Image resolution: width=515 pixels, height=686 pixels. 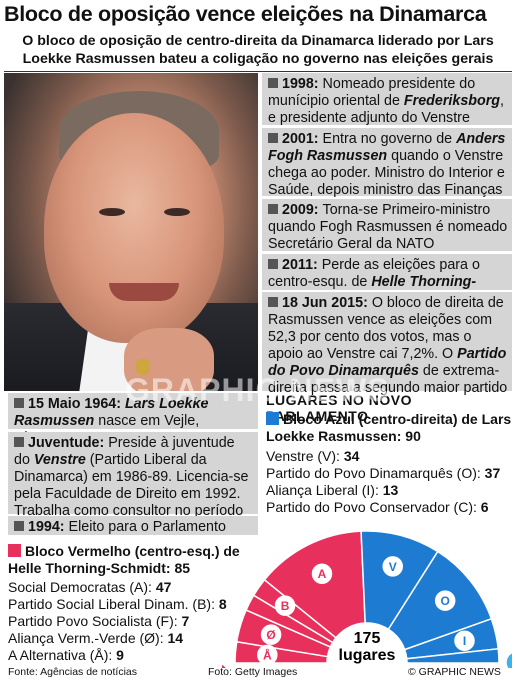 I want to click on party-seats: 8, so click(x=222, y=604).